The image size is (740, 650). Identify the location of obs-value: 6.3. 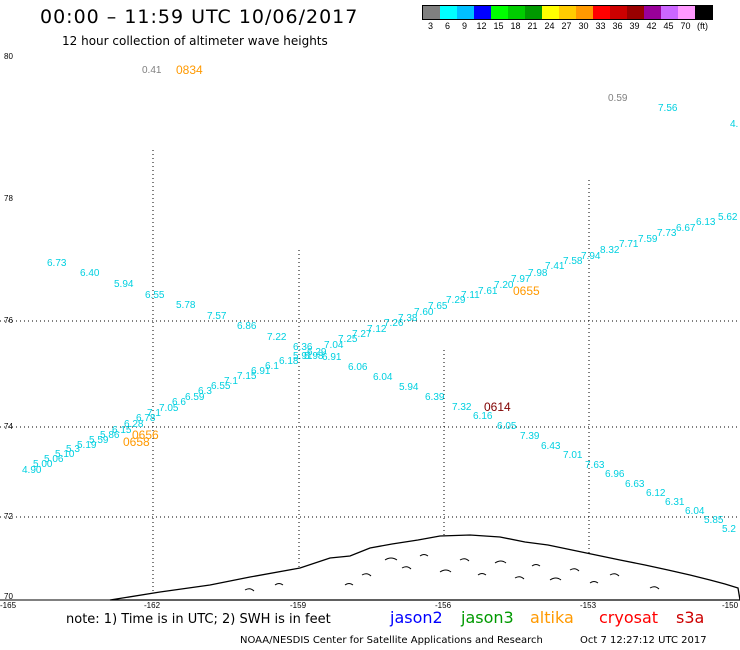
(205, 391).